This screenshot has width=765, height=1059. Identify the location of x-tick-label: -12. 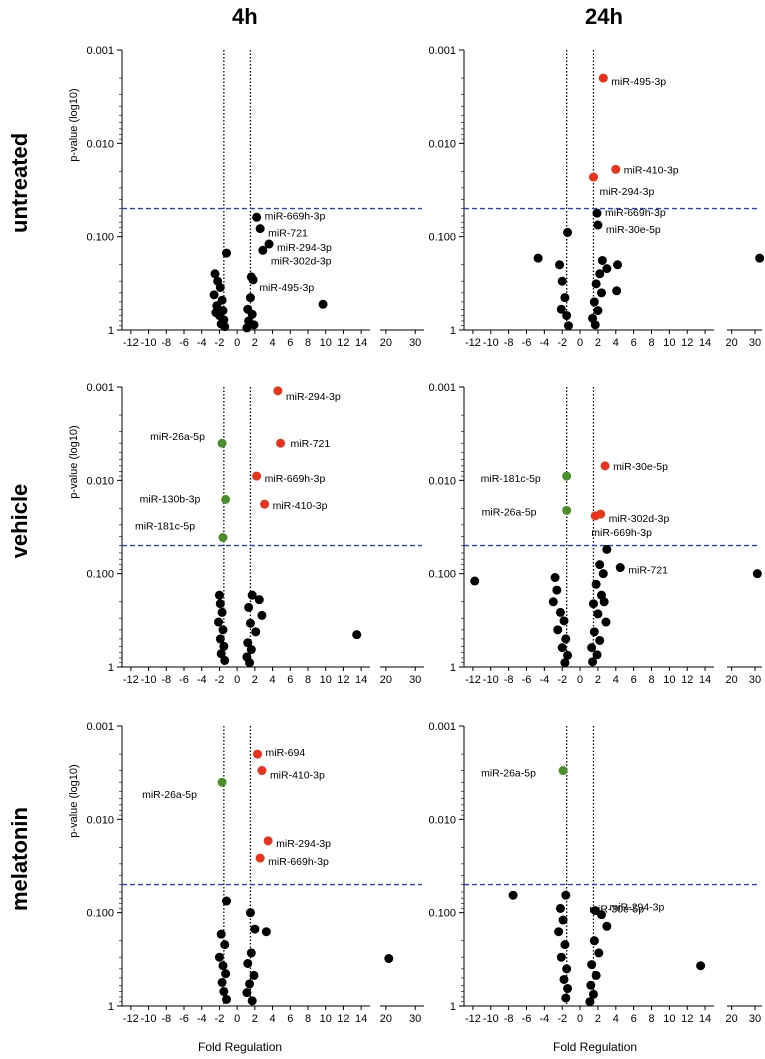
(473, 343).